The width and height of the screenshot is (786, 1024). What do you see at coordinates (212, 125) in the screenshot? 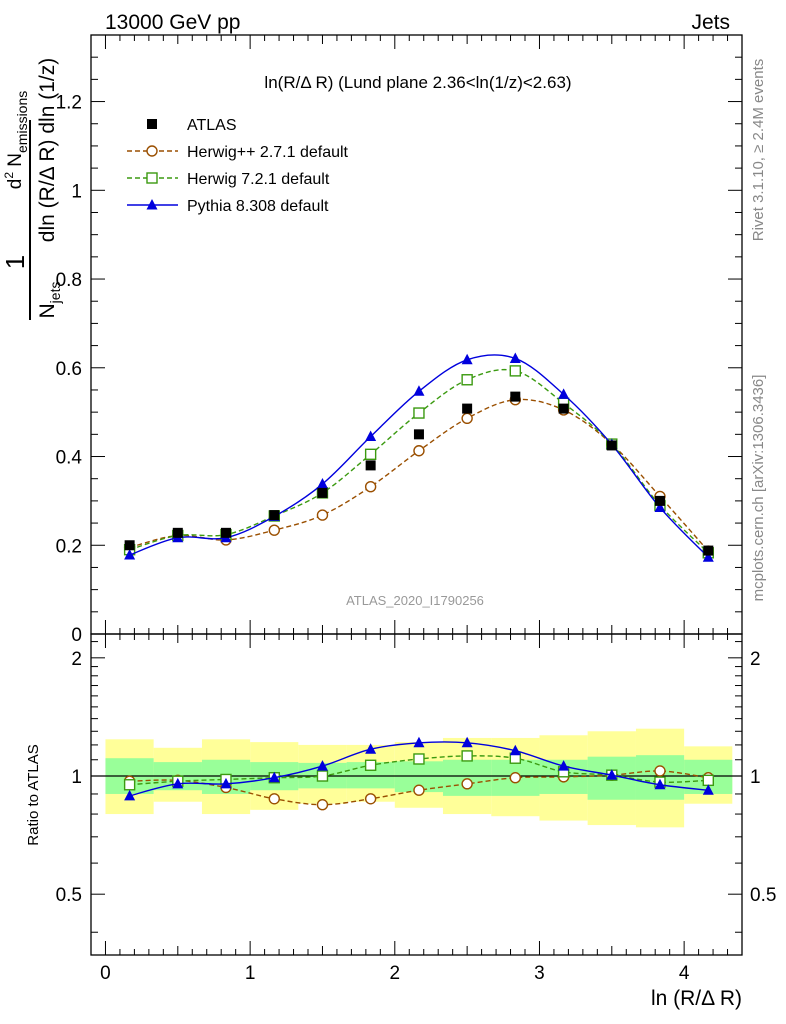
I see `legend-label-atlas: ATLAS` at bounding box center [212, 125].